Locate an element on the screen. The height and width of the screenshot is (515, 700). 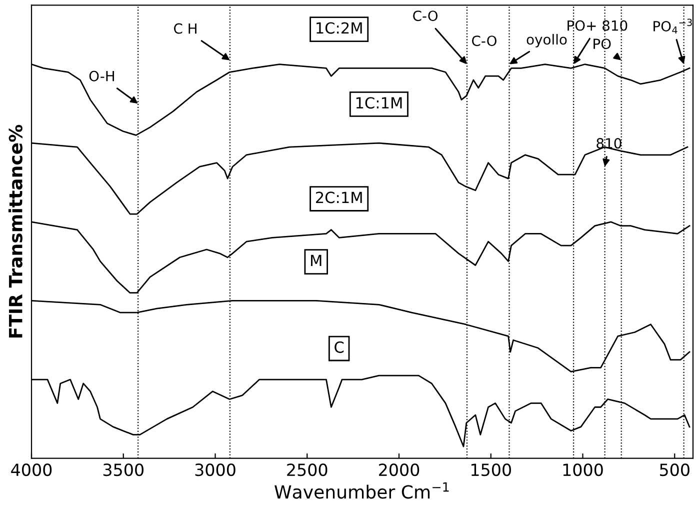
text: 1C:1M is located at coordinates (379, 103).